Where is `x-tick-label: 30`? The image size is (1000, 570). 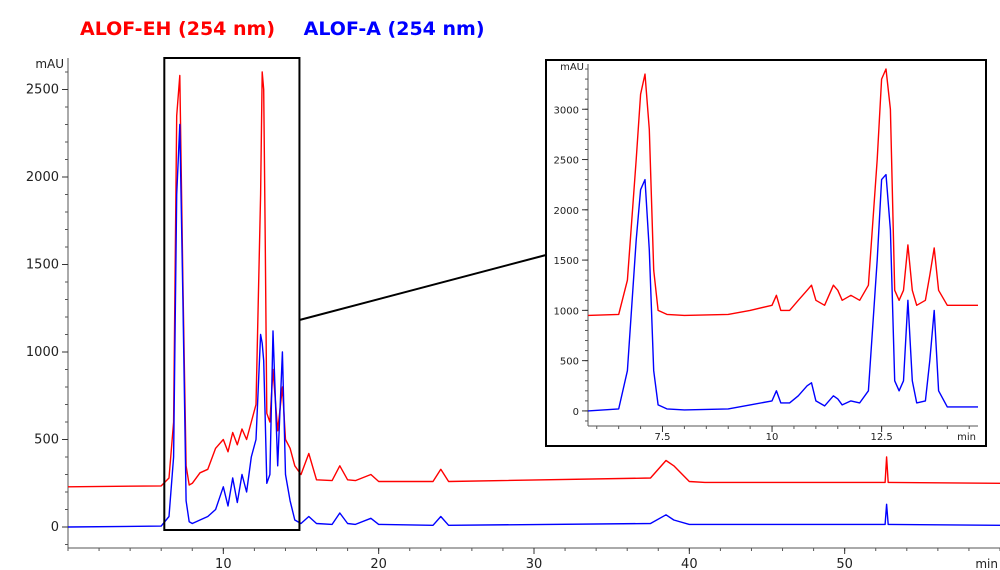
x-tick-label: 30 is located at coordinates (534, 563).